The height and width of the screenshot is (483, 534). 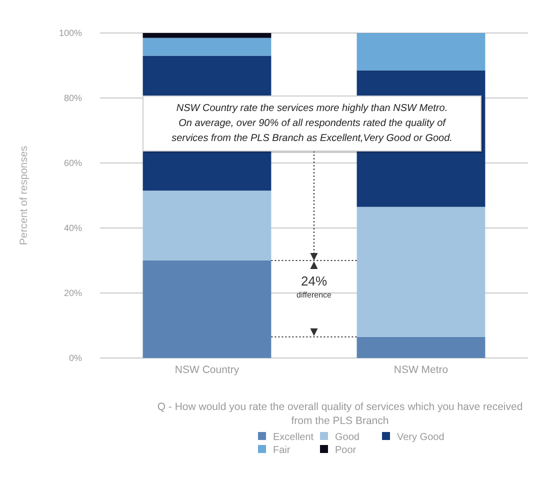 I want to click on text-box: NSW Country rate the services more highly than NSW Metro. On average, over 90% of all respondents rated the quality of services from the PLS Branch as Excellent,Very Good or Good., so click(x=312, y=124).